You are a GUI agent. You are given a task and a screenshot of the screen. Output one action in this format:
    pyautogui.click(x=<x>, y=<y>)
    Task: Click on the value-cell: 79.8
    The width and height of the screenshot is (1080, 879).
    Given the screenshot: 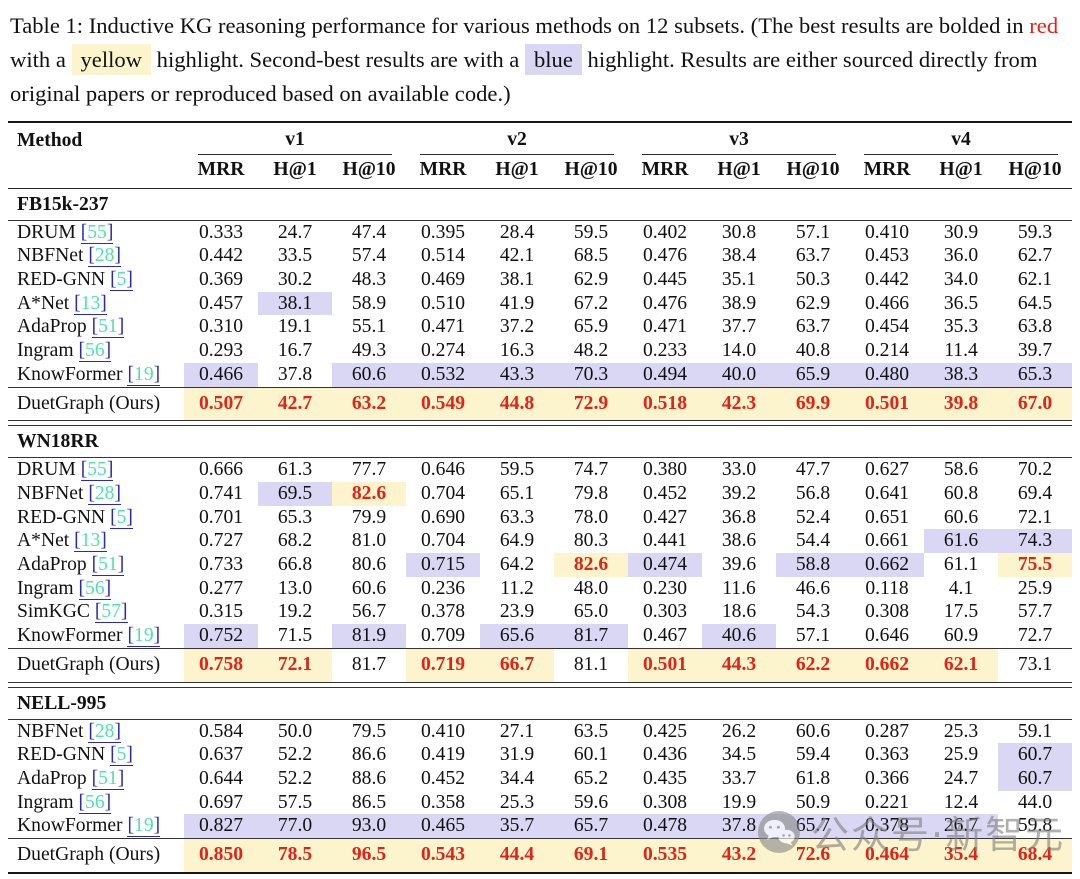 What is the action you would take?
    pyautogui.click(x=591, y=493)
    